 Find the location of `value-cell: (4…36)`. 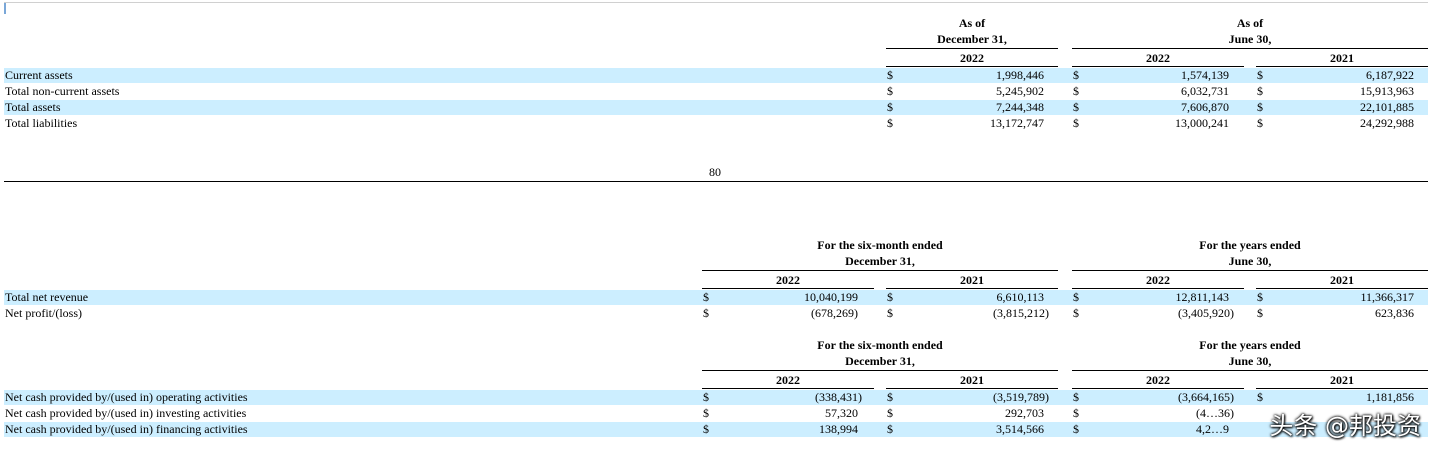

value-cell: (4…36) is located at coordinates (1215, 413).